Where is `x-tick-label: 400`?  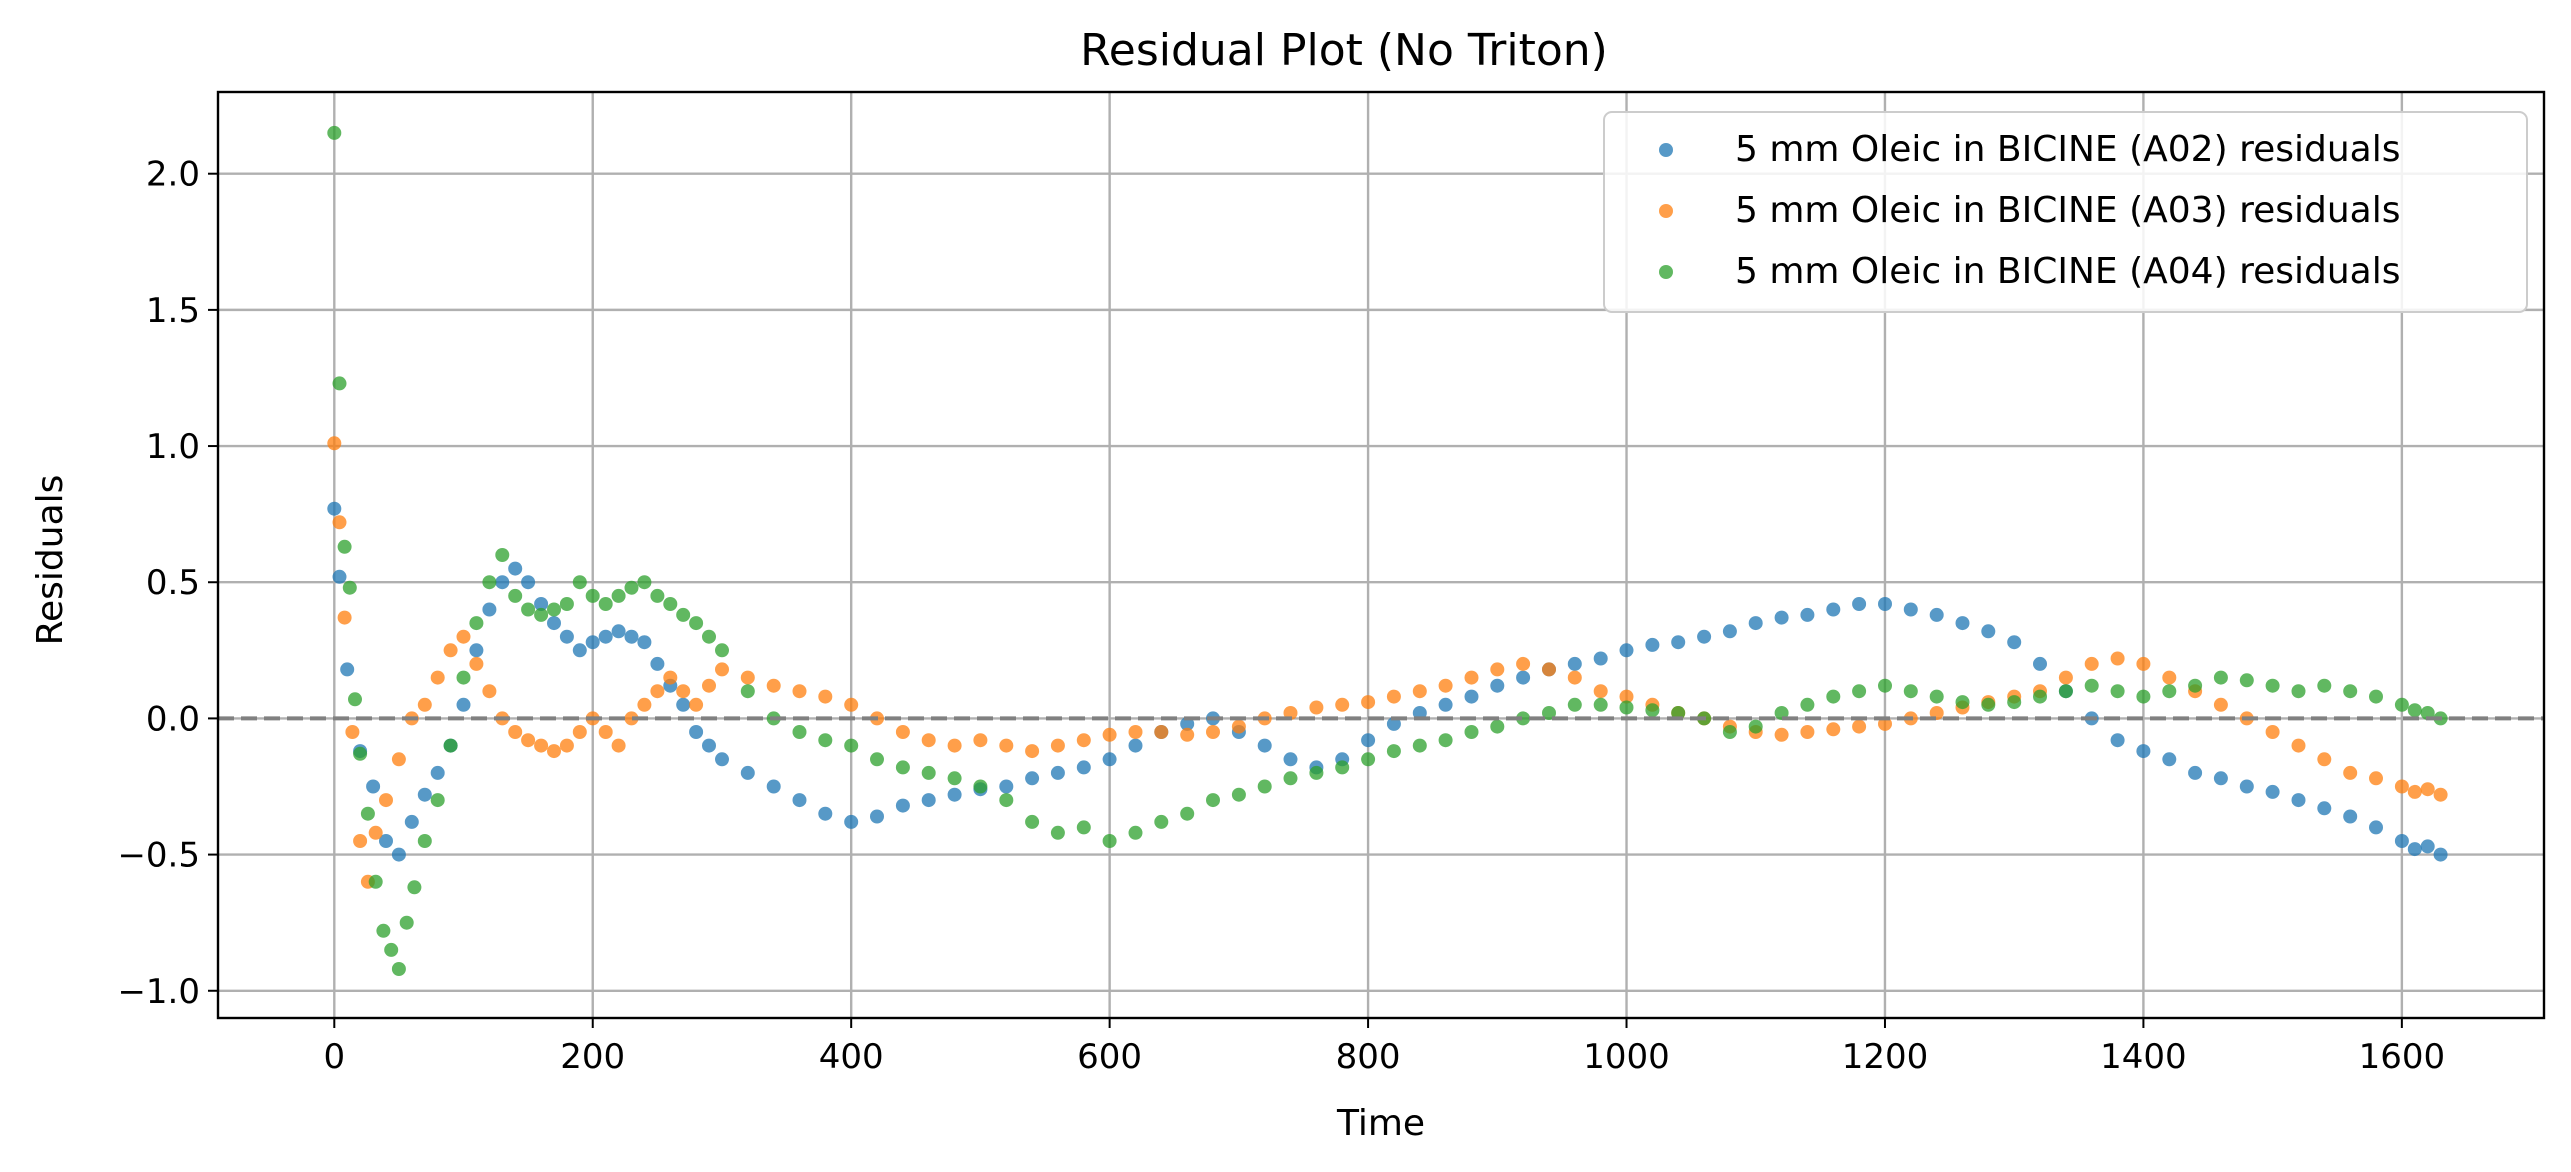
x-tick-label: 400 is located at coordinates (851, 1057).